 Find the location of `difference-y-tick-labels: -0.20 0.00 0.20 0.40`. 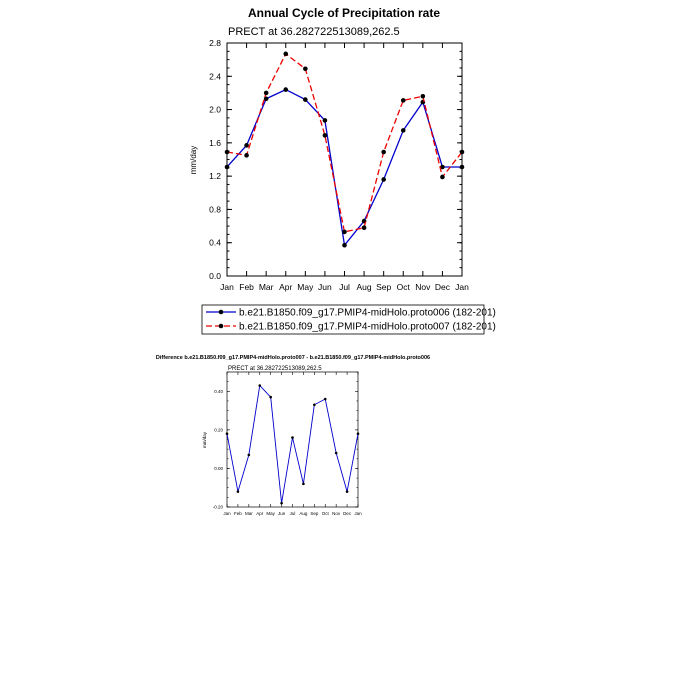

difference-y-tick-labels: -0.20 0.00 0.20 0.40 is located at coordinates (218, 449).